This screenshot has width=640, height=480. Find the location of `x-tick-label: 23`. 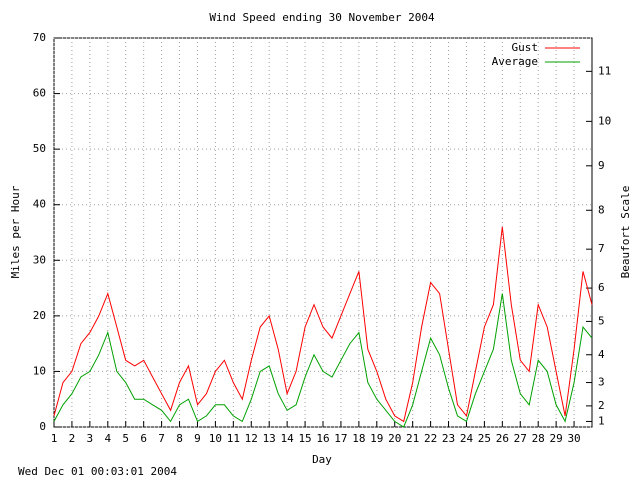

x-tick-label: 23 is located at coordinates (448, 438).